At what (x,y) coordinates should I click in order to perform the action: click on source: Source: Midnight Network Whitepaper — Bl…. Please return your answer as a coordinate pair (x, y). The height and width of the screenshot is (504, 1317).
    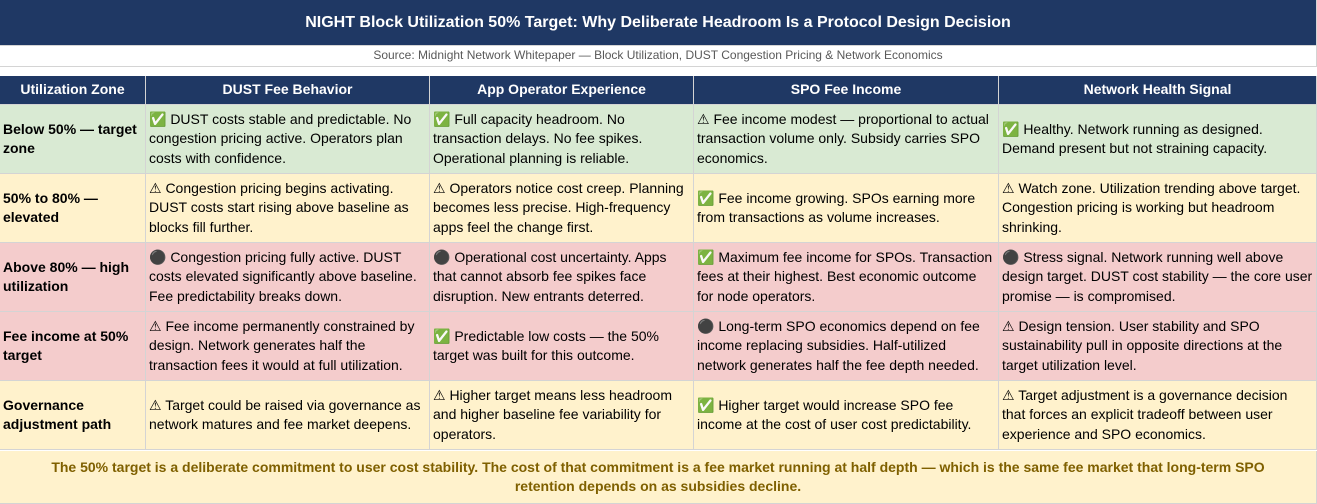
    Looking at the image, I should click on (658, 56).